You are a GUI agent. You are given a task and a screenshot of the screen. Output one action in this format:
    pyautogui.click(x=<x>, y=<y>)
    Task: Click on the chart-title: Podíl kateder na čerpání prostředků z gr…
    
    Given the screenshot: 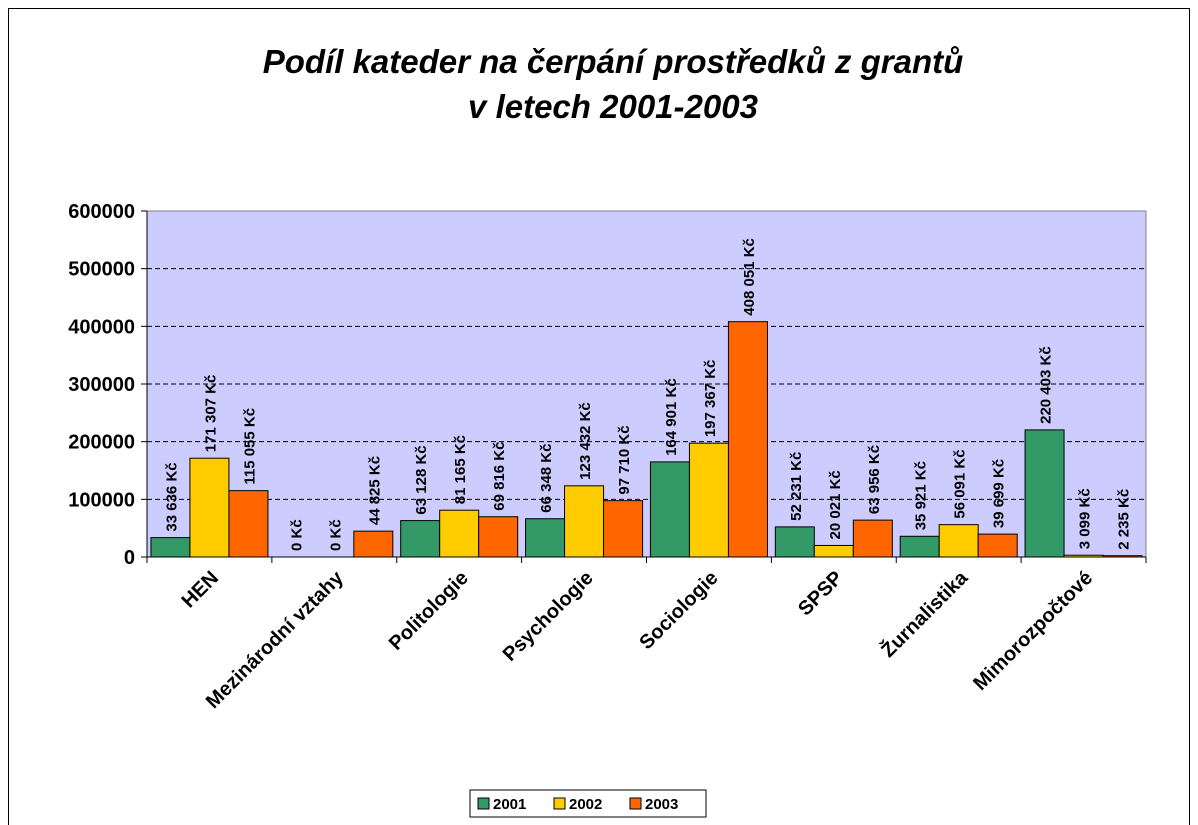 What is the action you would take?
    pyautogui.click(x=613, y=61)
    